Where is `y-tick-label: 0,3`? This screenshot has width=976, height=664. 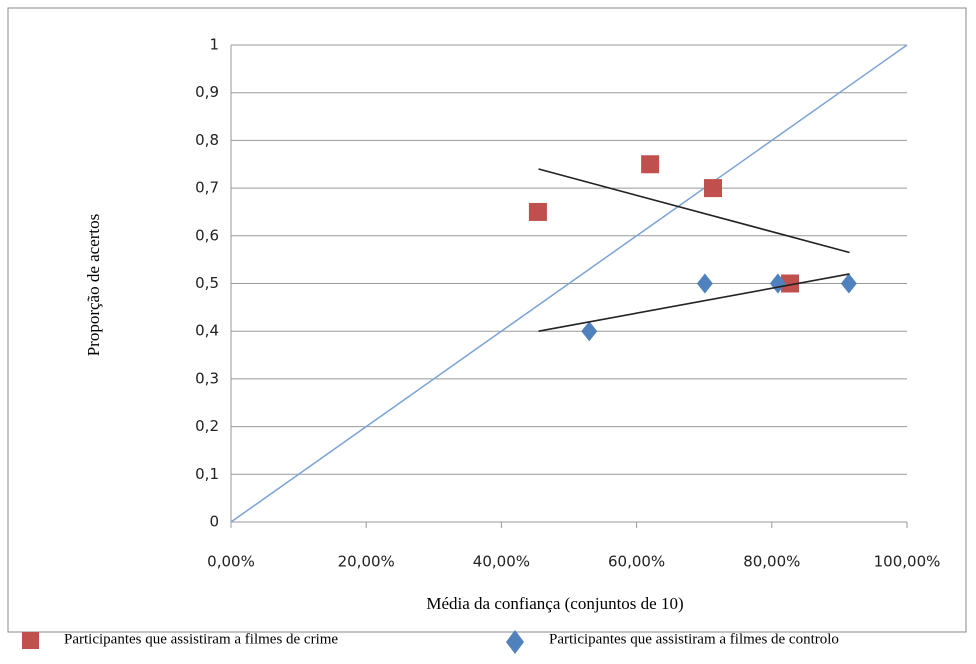
y-tick-label: 0,3 is located at coordinates (207, 378).